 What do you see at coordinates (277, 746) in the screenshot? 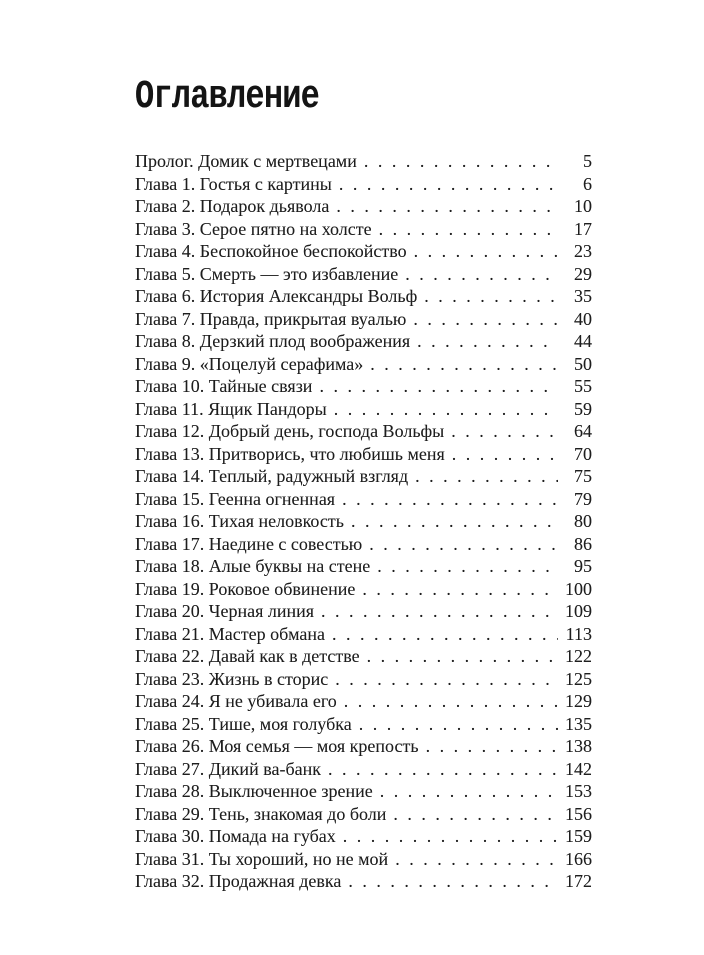
I see `toc-entry-label: Глава 26. Моя семья — моя крепость` at bounding box center [277, 746].